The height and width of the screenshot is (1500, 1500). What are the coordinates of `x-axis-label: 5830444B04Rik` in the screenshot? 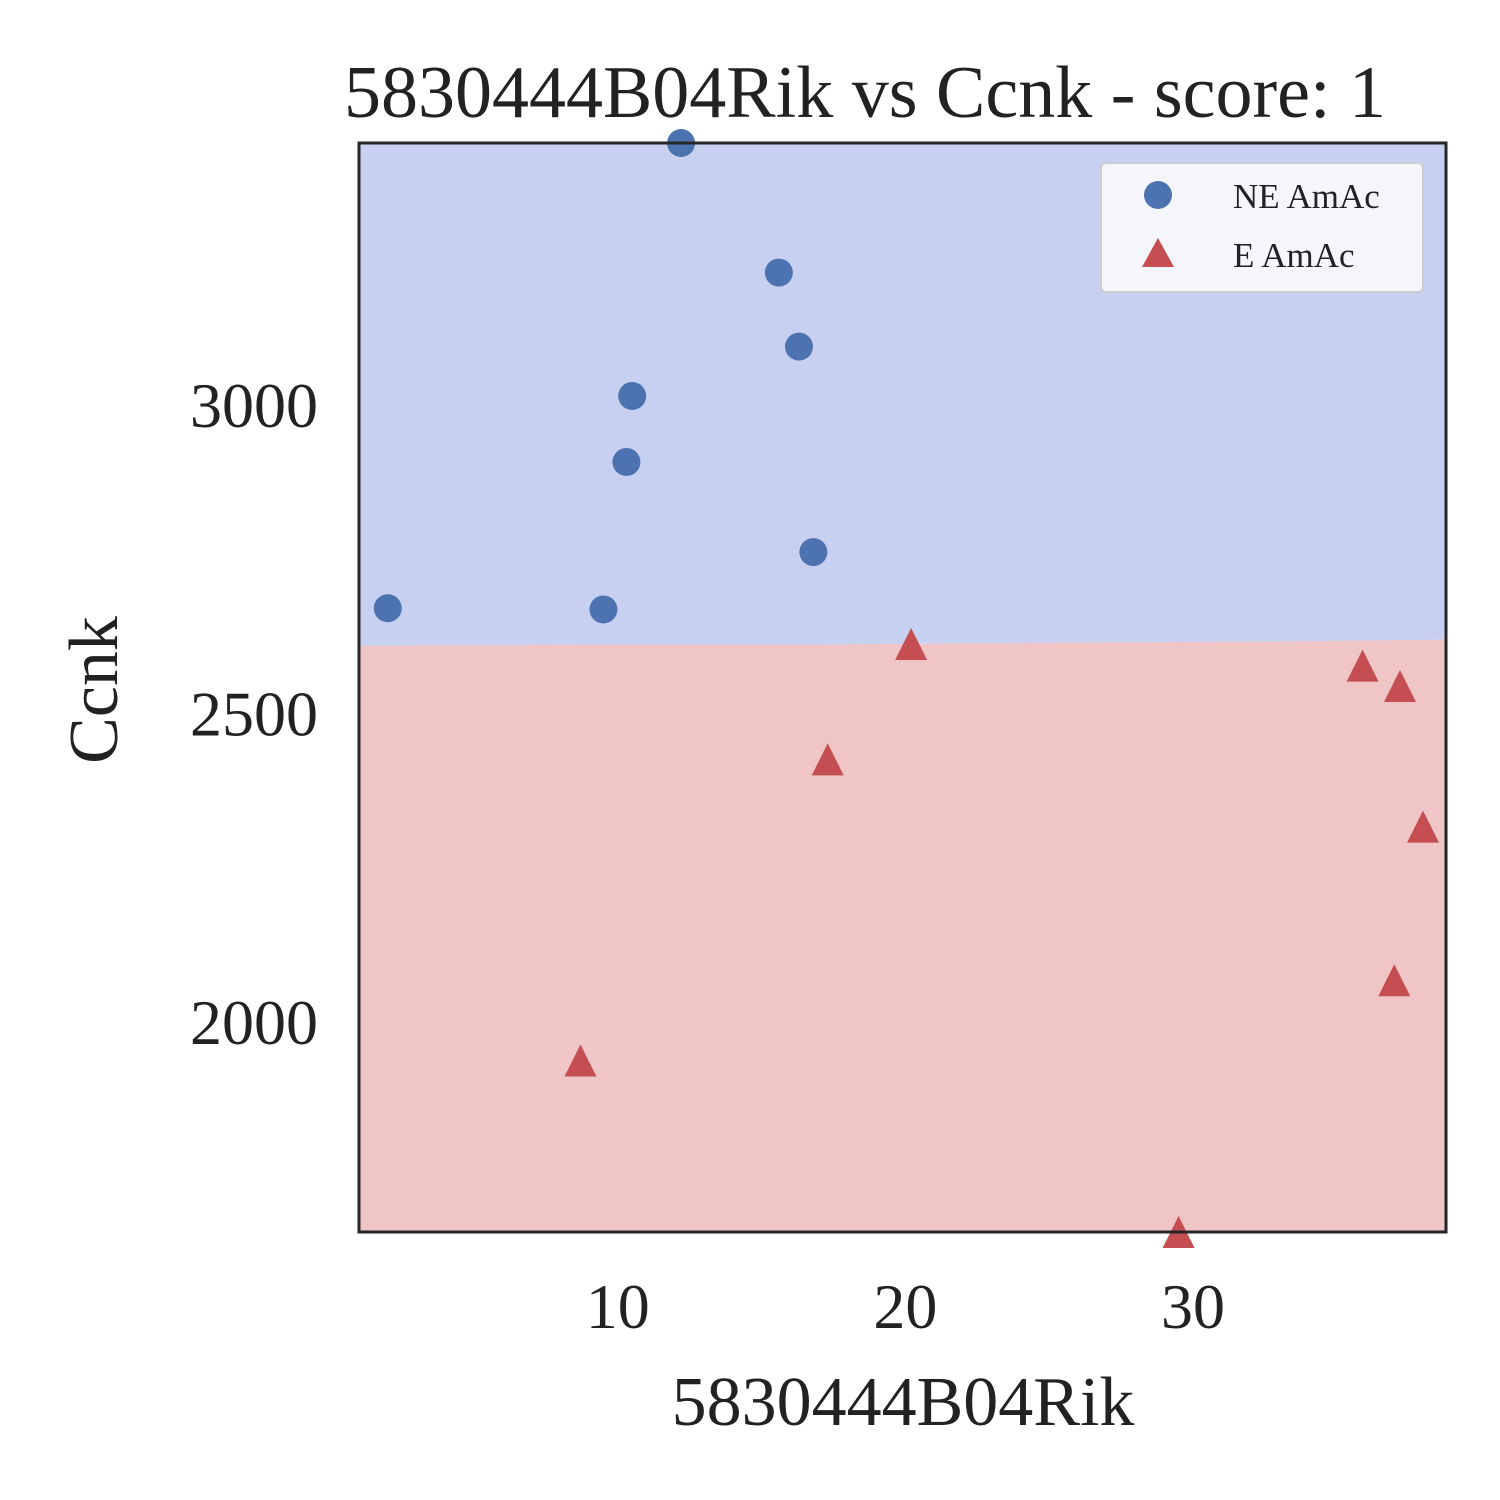 It's located at (903, 1402).